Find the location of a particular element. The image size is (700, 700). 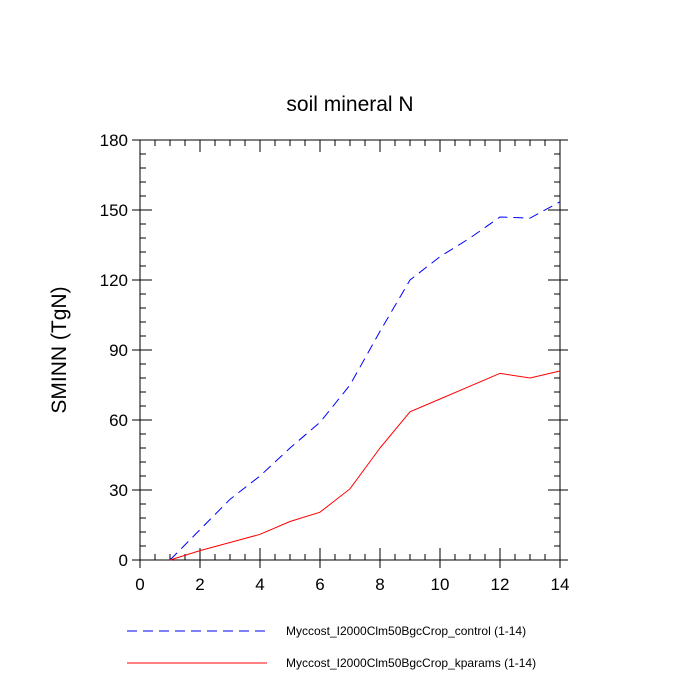

y-axis-label: SMINN (TgN) is located at coordinates (59, 349).